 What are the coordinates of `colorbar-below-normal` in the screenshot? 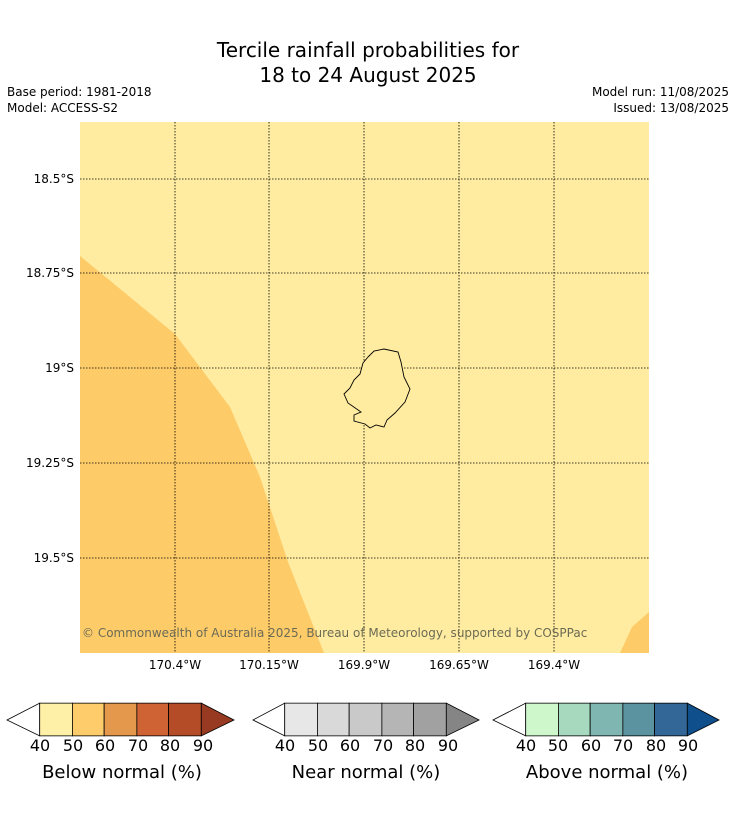 It's located at (120, 719).